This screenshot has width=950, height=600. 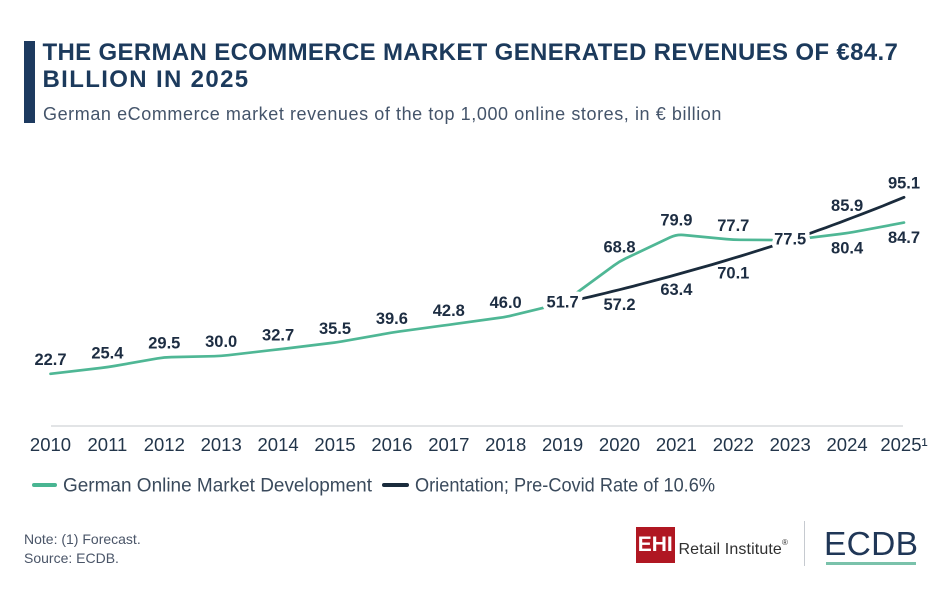 I want to click on svg-text: 2021, so click(x=676, y=444).